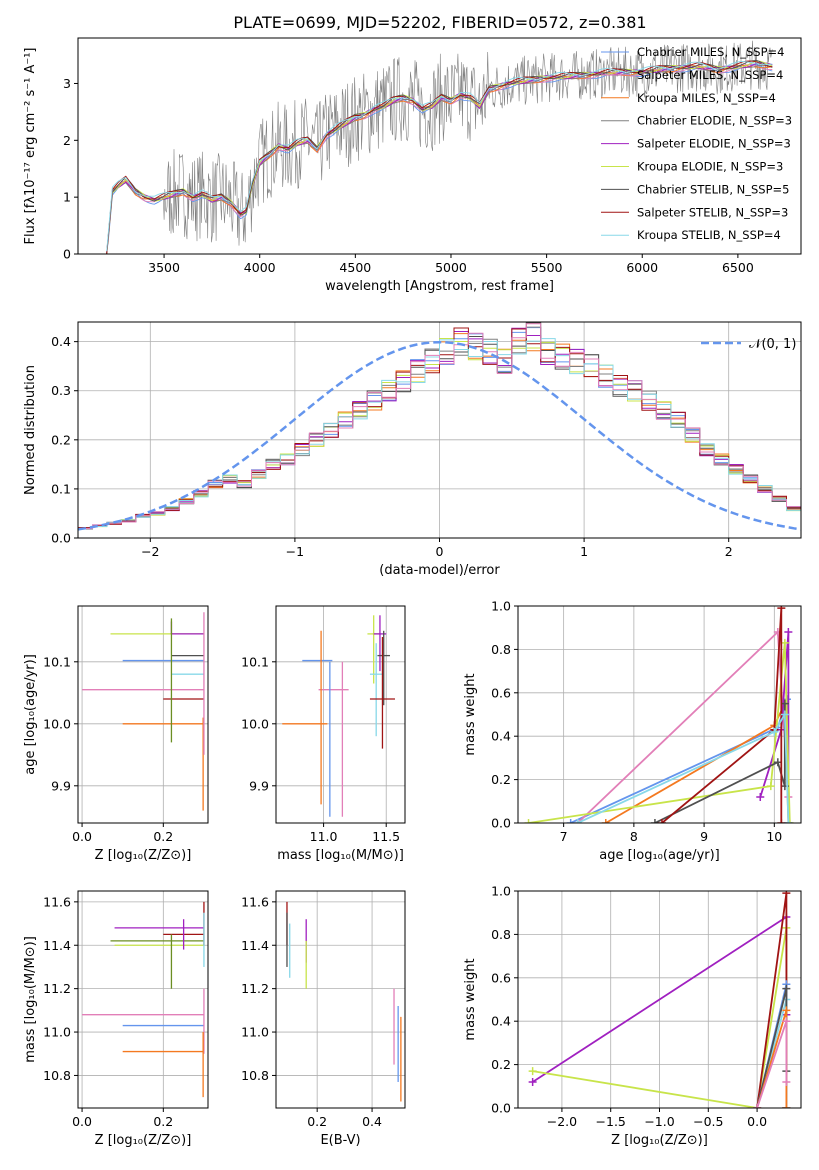 Image resolution: width=819 pixels, height=1170 pixels. What do you see at coordinates (547, 267) in the screenshot?
I see `x-tick-label: 5500` at bounding box center [547, 267].